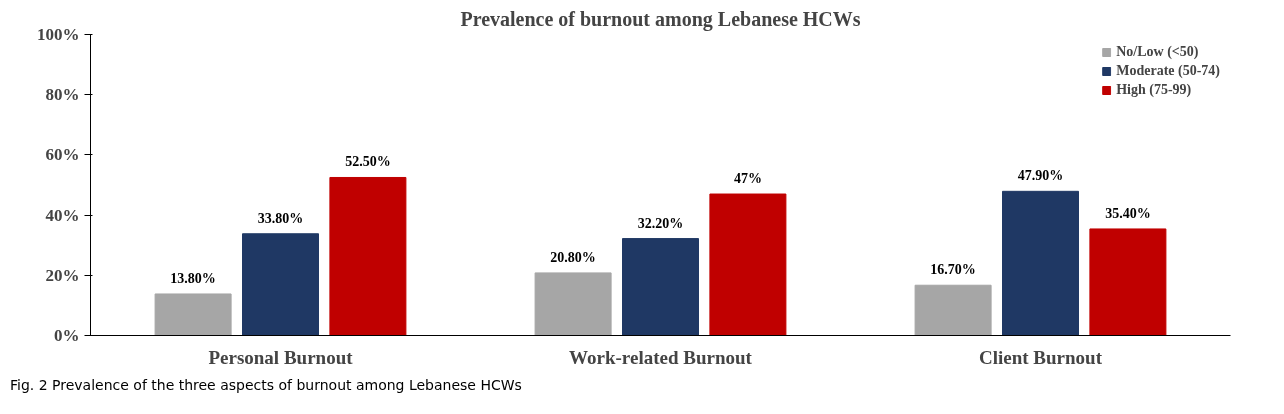  Describe the element at coordinates (573, 257) in the screenshot. I see `data-label: 20.80%` at that location.